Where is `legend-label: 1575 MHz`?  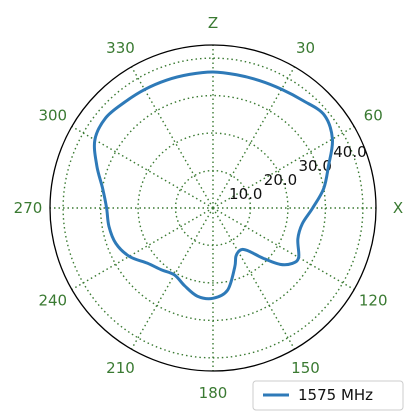 legend-label: 1575 MHz is located at coordinates (335, 395).